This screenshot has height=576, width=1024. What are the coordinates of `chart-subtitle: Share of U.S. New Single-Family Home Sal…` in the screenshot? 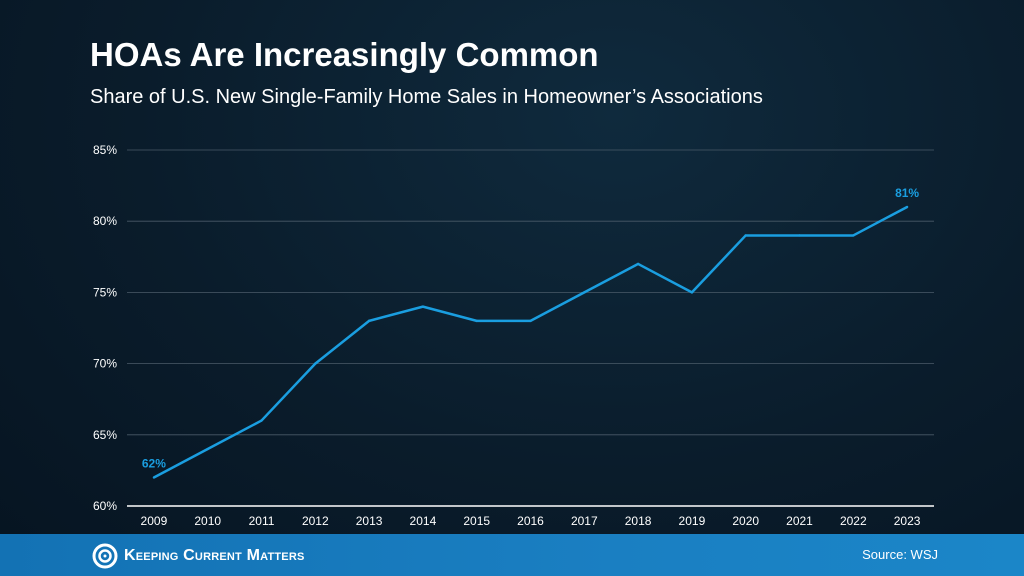 It's located at (426, 97).